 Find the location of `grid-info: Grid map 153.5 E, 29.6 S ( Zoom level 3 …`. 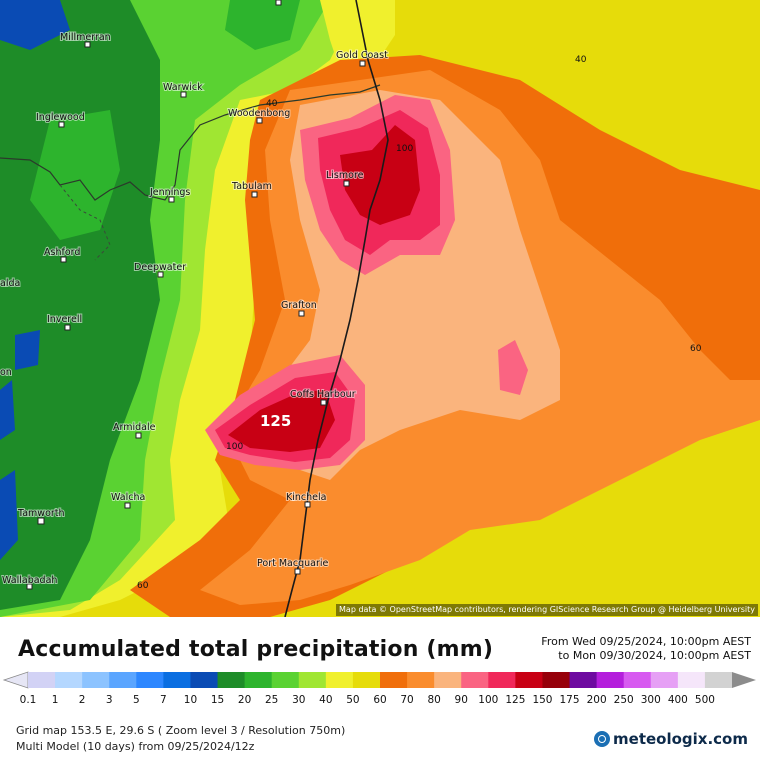

grid-info: Grid map 153.5 E, 29.6 S ( Zoom level 3 … is located at coordinates (181, 730).